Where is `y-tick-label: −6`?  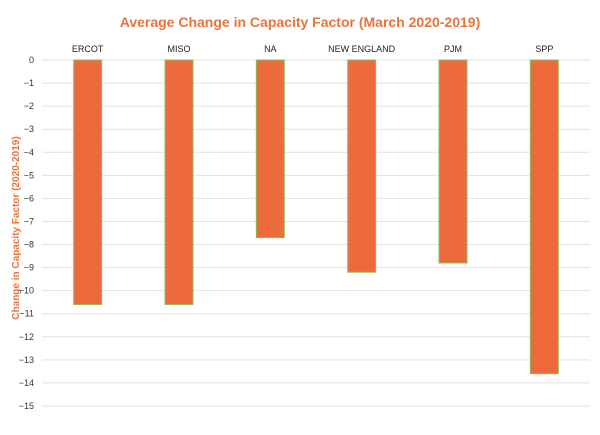 y-tick-label: −6 is located at coordinates (29, 198).